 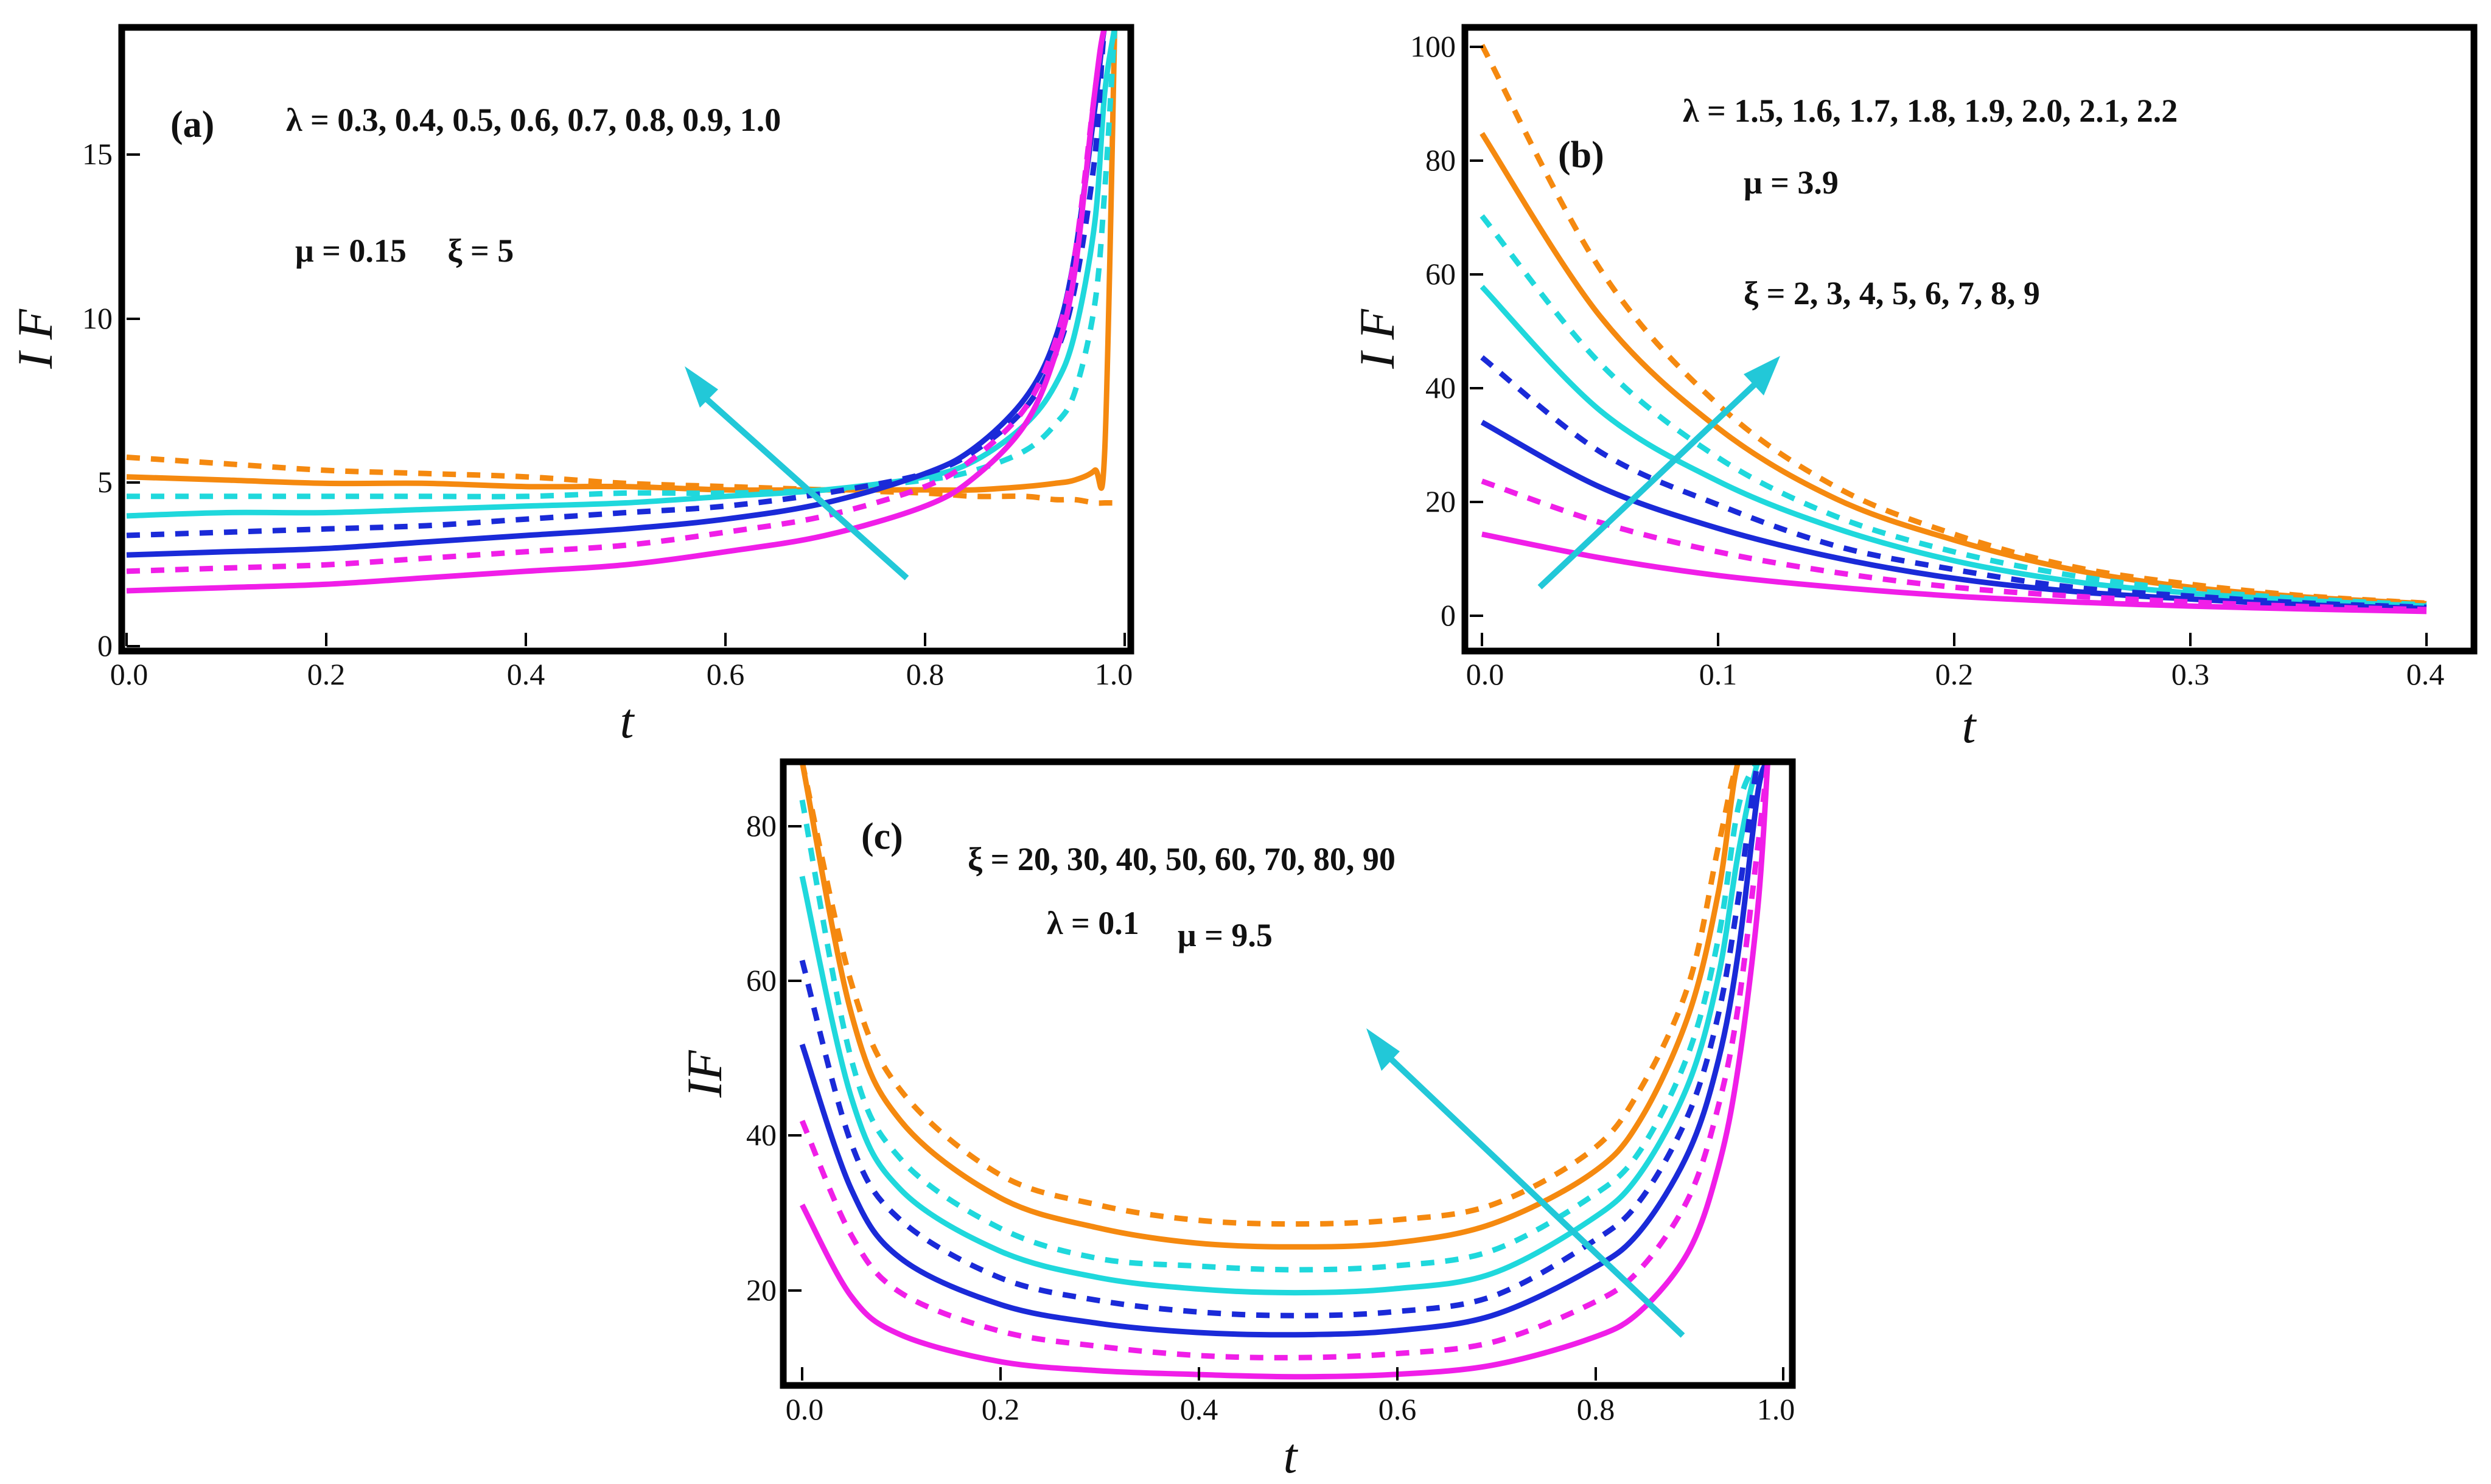 What do you see at coordinates (1892, 293) in the screenshot?
I see `panel-b-annotation-xi: ξ = 2, 3, 4, 5, 6, 7, 8, 9` at bounding box center [1892, 293].